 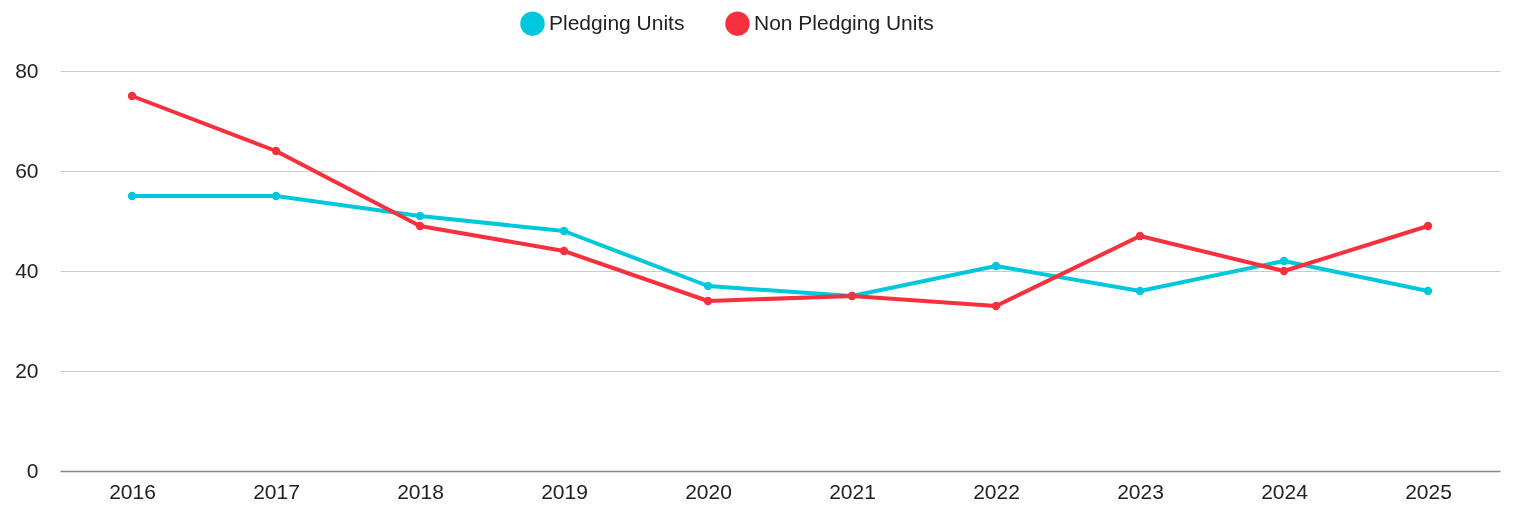 I want to click on y-tick-label: 80, so click(x=27, y=70).